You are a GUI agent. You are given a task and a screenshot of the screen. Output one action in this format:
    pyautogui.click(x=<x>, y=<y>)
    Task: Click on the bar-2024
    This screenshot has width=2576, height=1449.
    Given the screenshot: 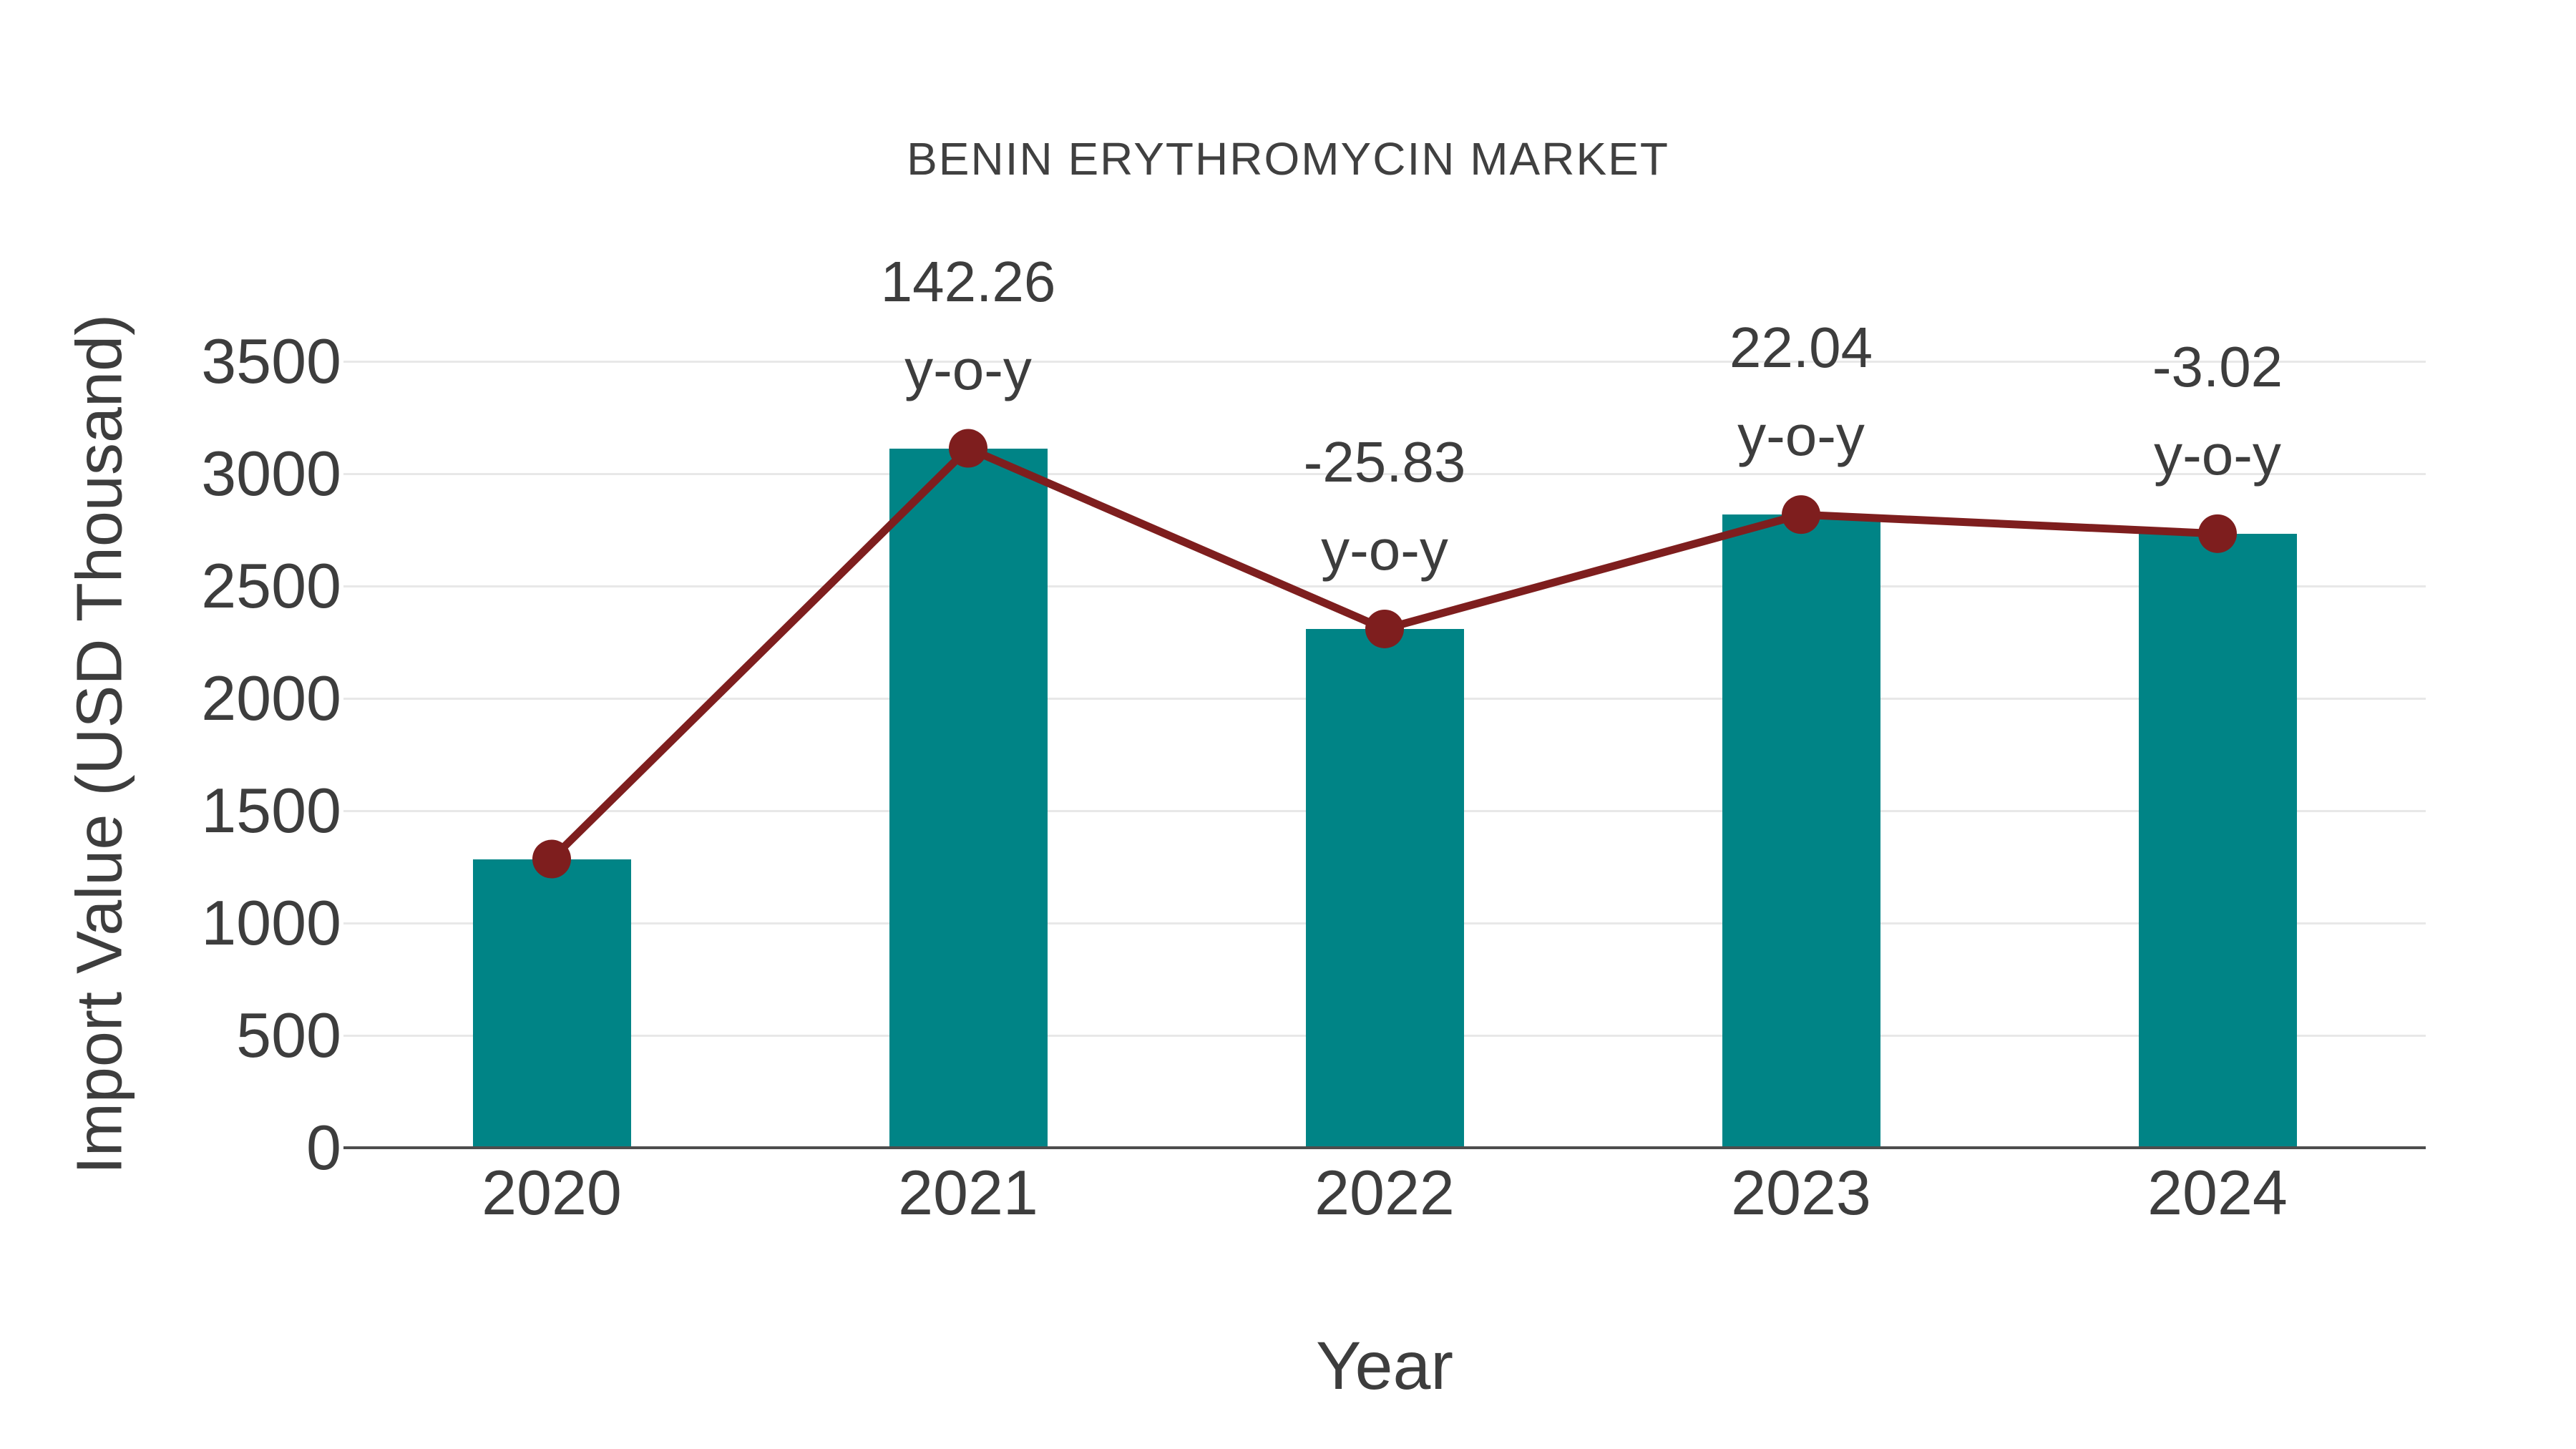 What is the action you would take?
    pyautogui.click(x=2217, y=841)
    